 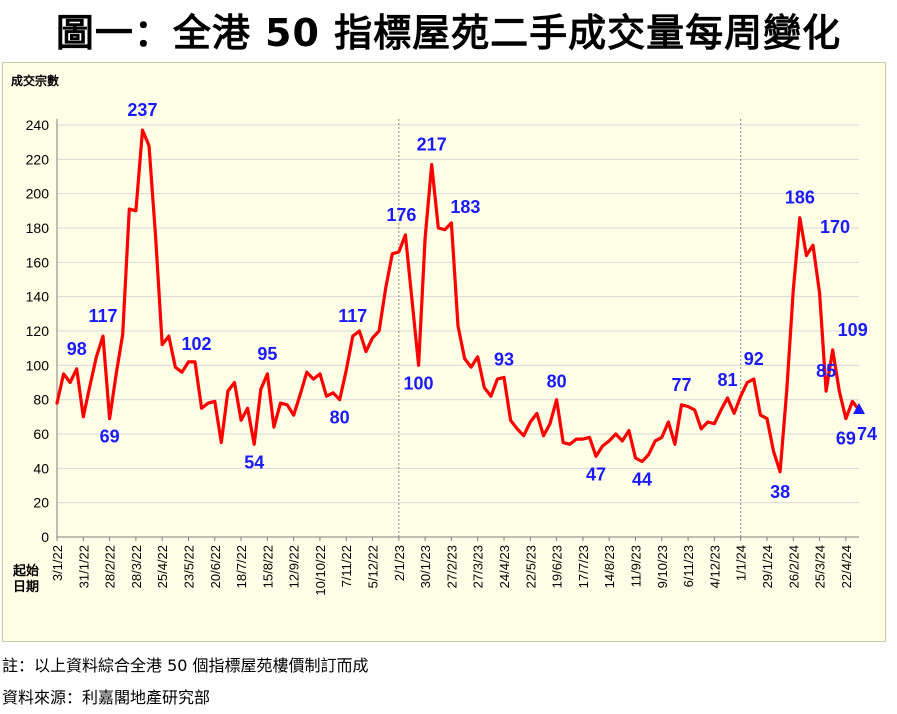 What do you see at coordinates (767, 566) in the screenshot?
I see `x-tick-label: 29/1/24` at bounding box center [767, 566].